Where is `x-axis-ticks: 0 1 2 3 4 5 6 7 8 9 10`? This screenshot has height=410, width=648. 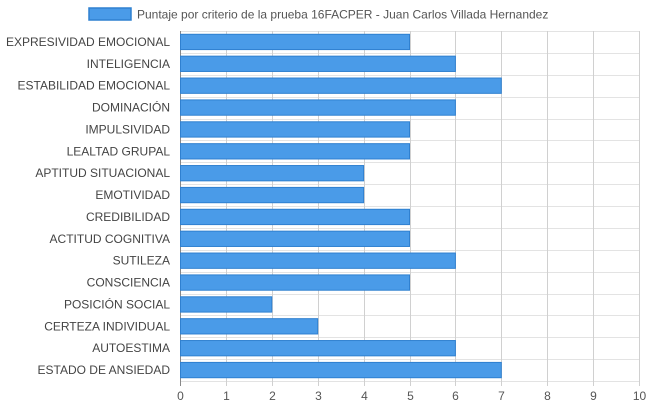 x-axis-ticks: 0 1 2 3 4 5 6 7 8 9 10 is located at coordinates (411, 396).